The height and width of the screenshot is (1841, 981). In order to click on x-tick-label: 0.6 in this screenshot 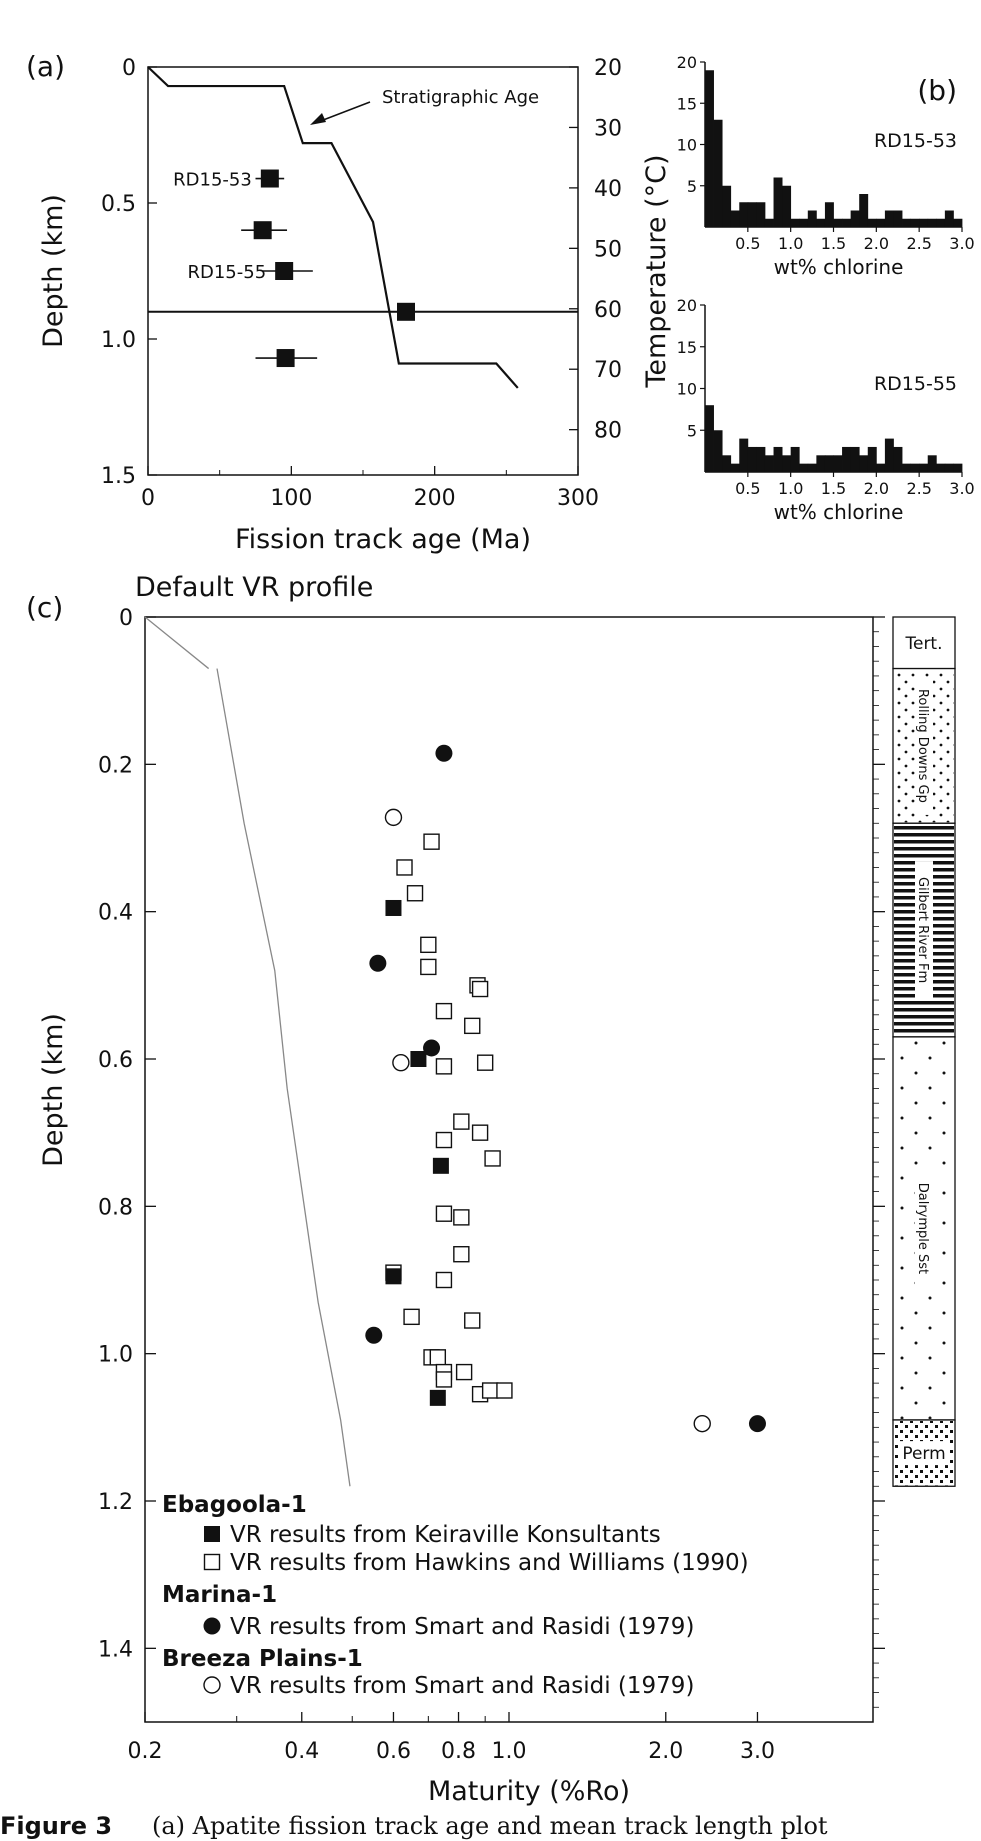, I will do `click(393, 1751)`.